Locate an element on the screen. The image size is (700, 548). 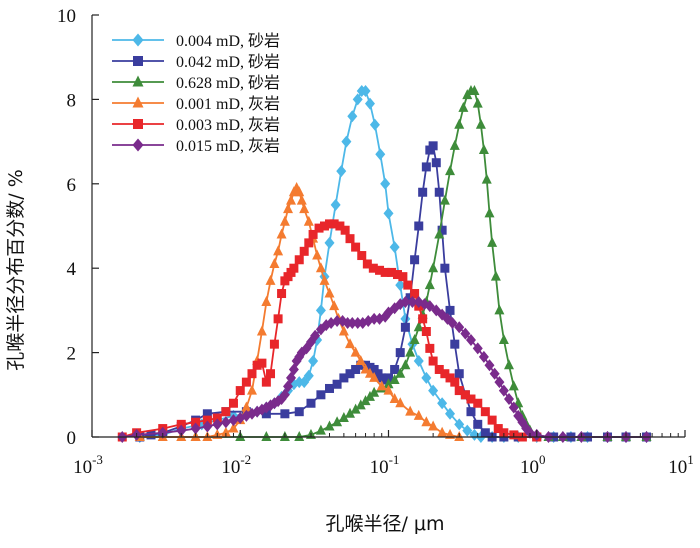
x-tick-label: 10⁻¹ is located at coordinates (385, 465).